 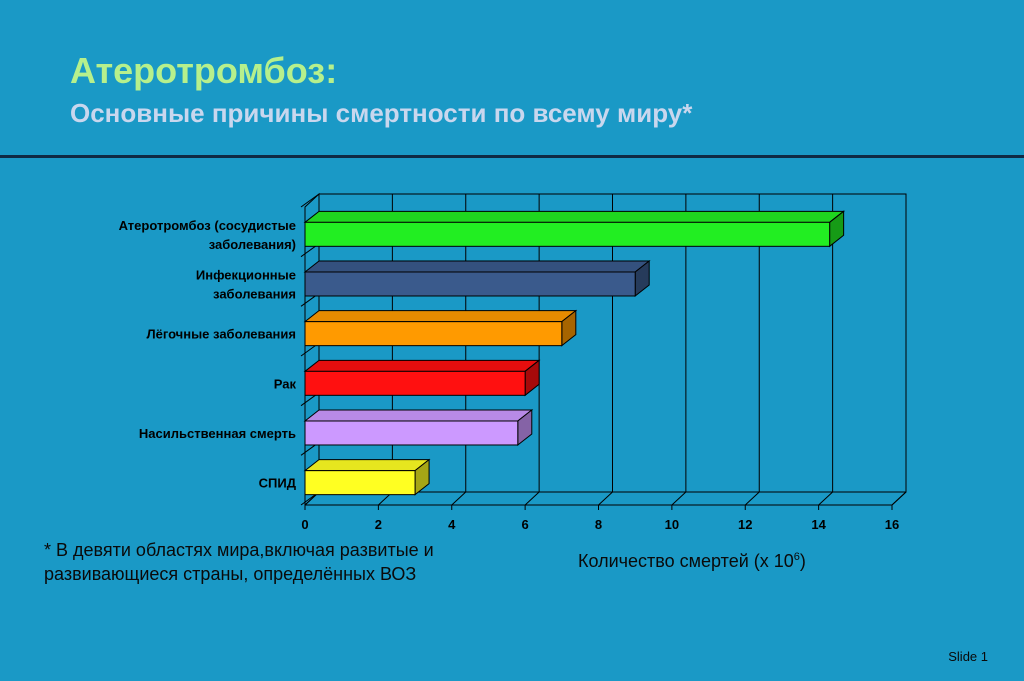 I want to click on category-label: Рак, so click(x=285, y=383).